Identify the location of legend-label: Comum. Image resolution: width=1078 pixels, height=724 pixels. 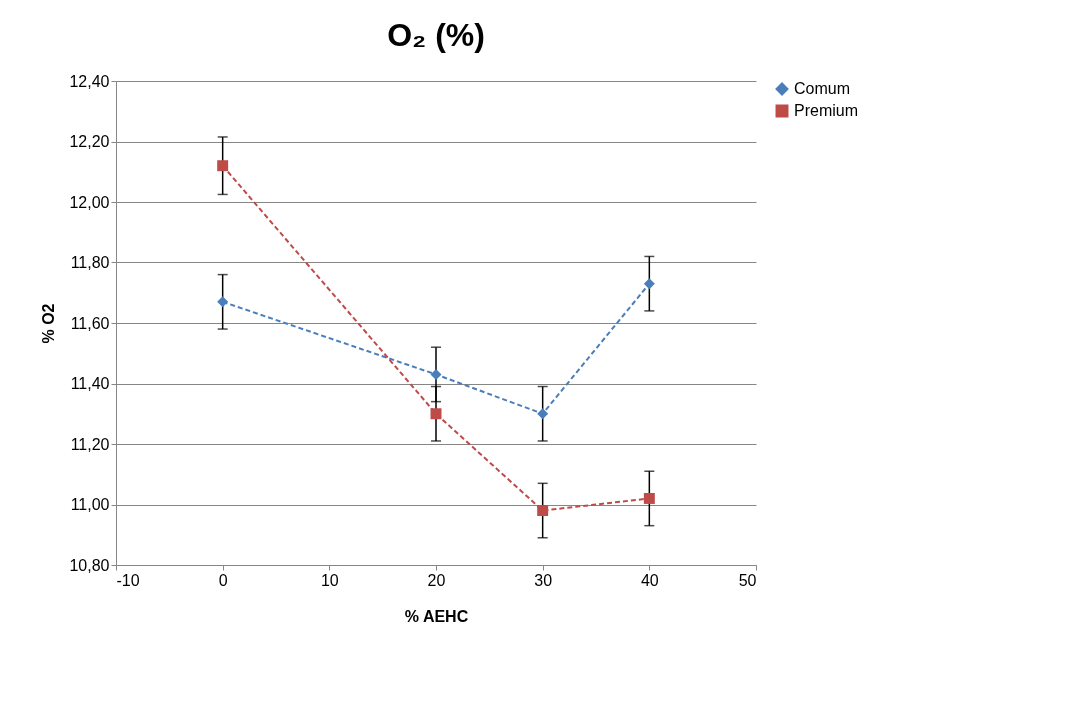
(822, 88).